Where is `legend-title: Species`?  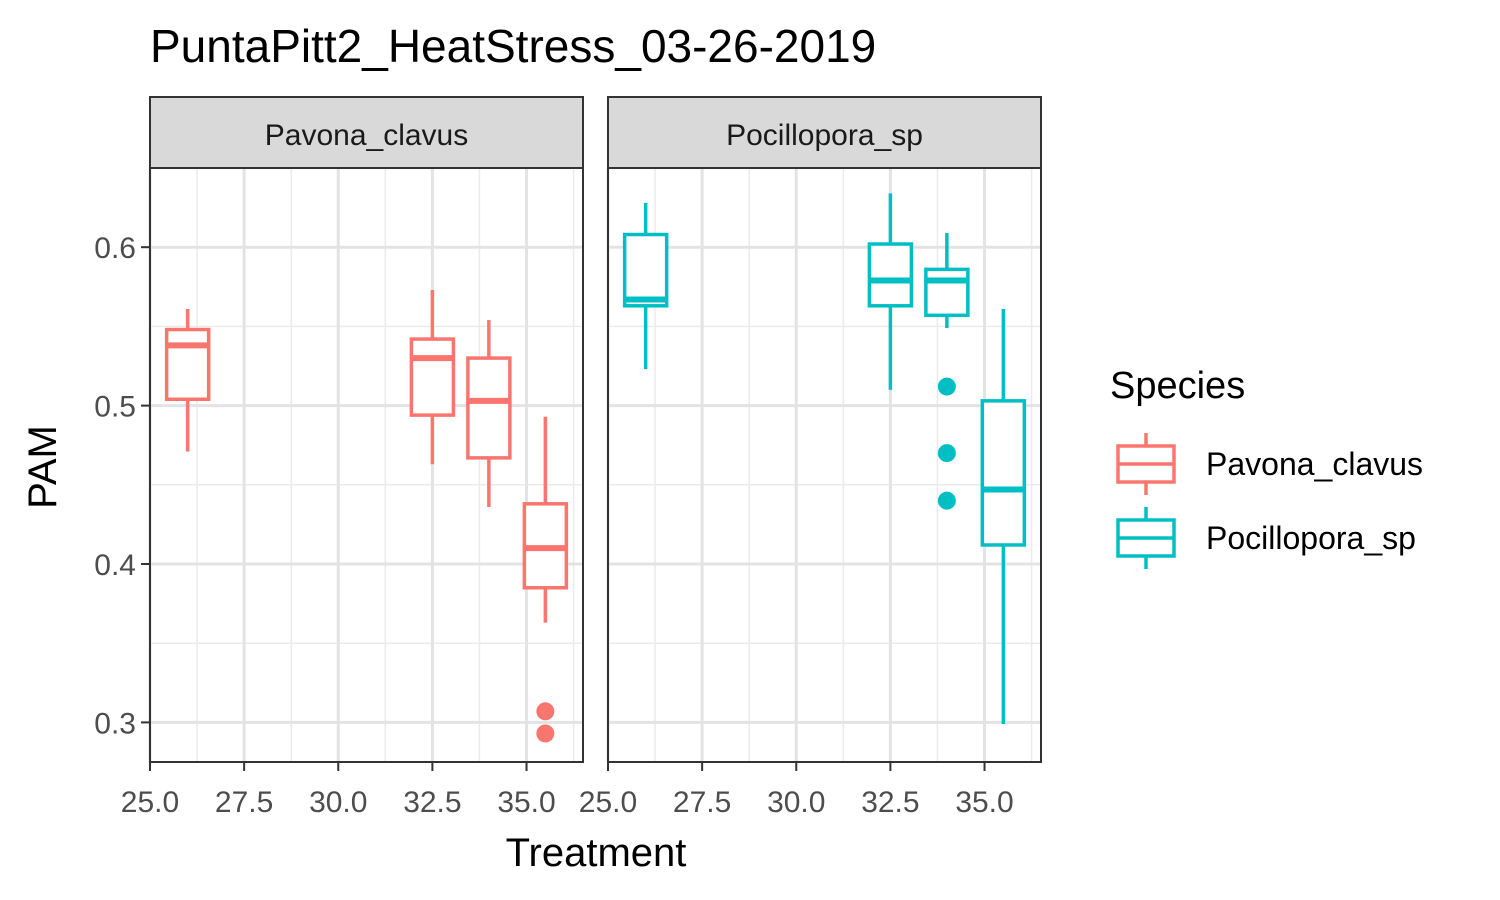
legend-title: Species is located at coordinates (1177, 386).